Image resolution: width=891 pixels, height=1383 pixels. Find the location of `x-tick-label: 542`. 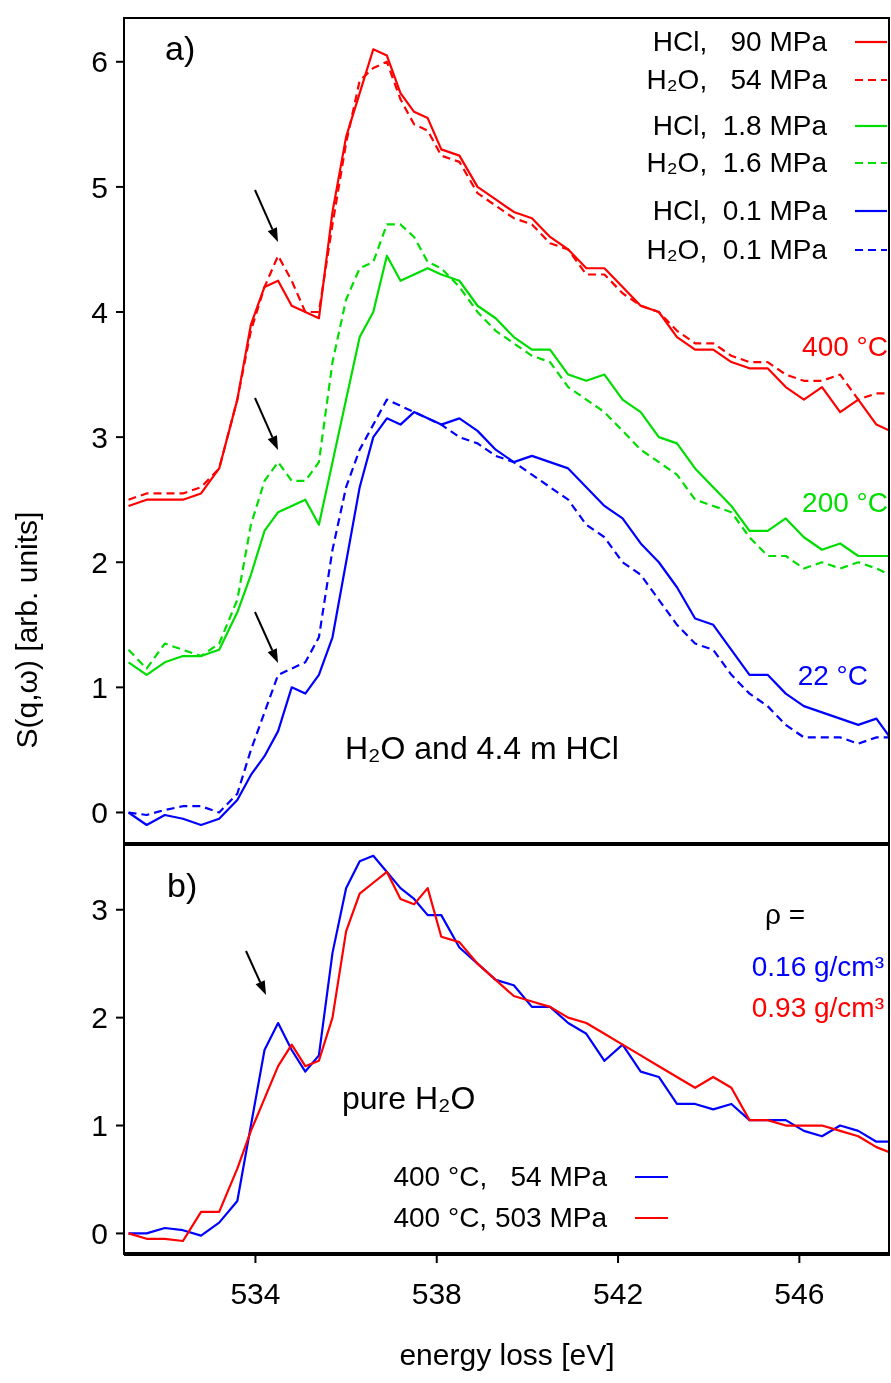

x-tick-label: 542 is located at coordinates (618, 1294).